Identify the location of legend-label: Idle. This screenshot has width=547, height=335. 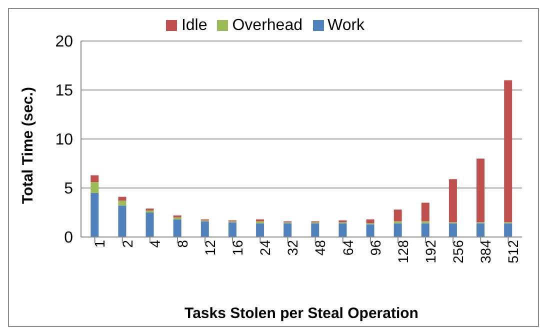
(194, 25).